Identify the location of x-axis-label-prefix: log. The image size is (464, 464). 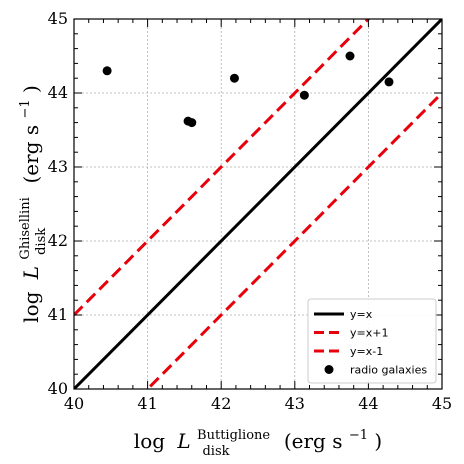
(149, 441).